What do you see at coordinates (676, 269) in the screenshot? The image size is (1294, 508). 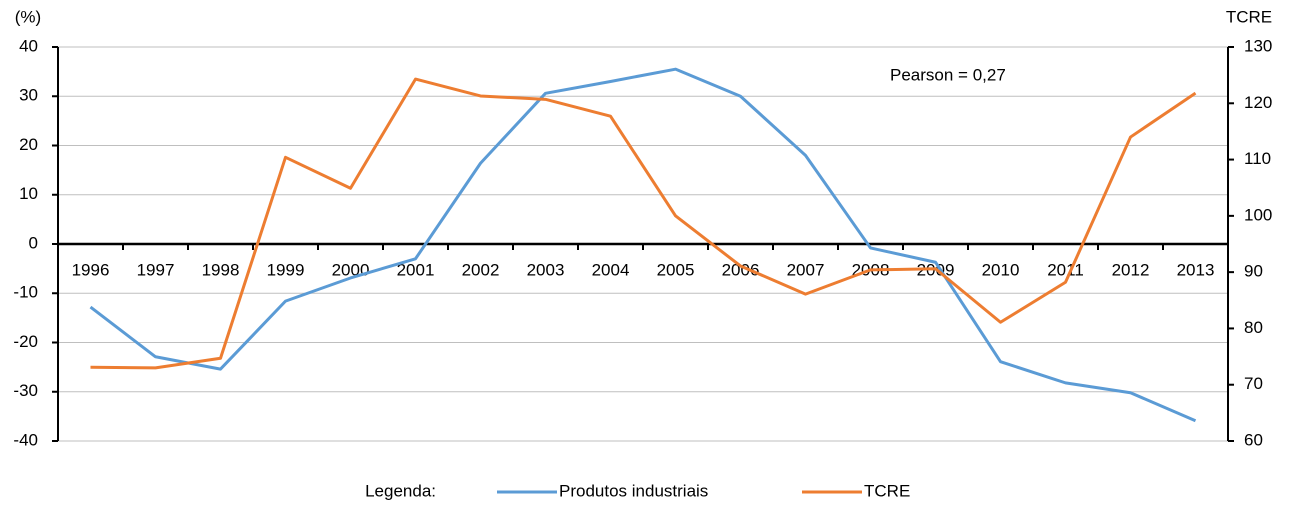 I see `x-tick-label: 2005` at bounding box center [676, 269].